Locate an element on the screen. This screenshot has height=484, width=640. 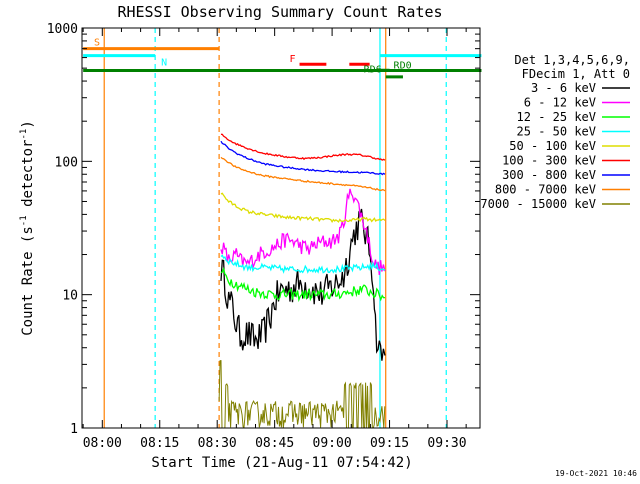
legend-label: 800 - 7000 keV is located at coordinates (545, 190).